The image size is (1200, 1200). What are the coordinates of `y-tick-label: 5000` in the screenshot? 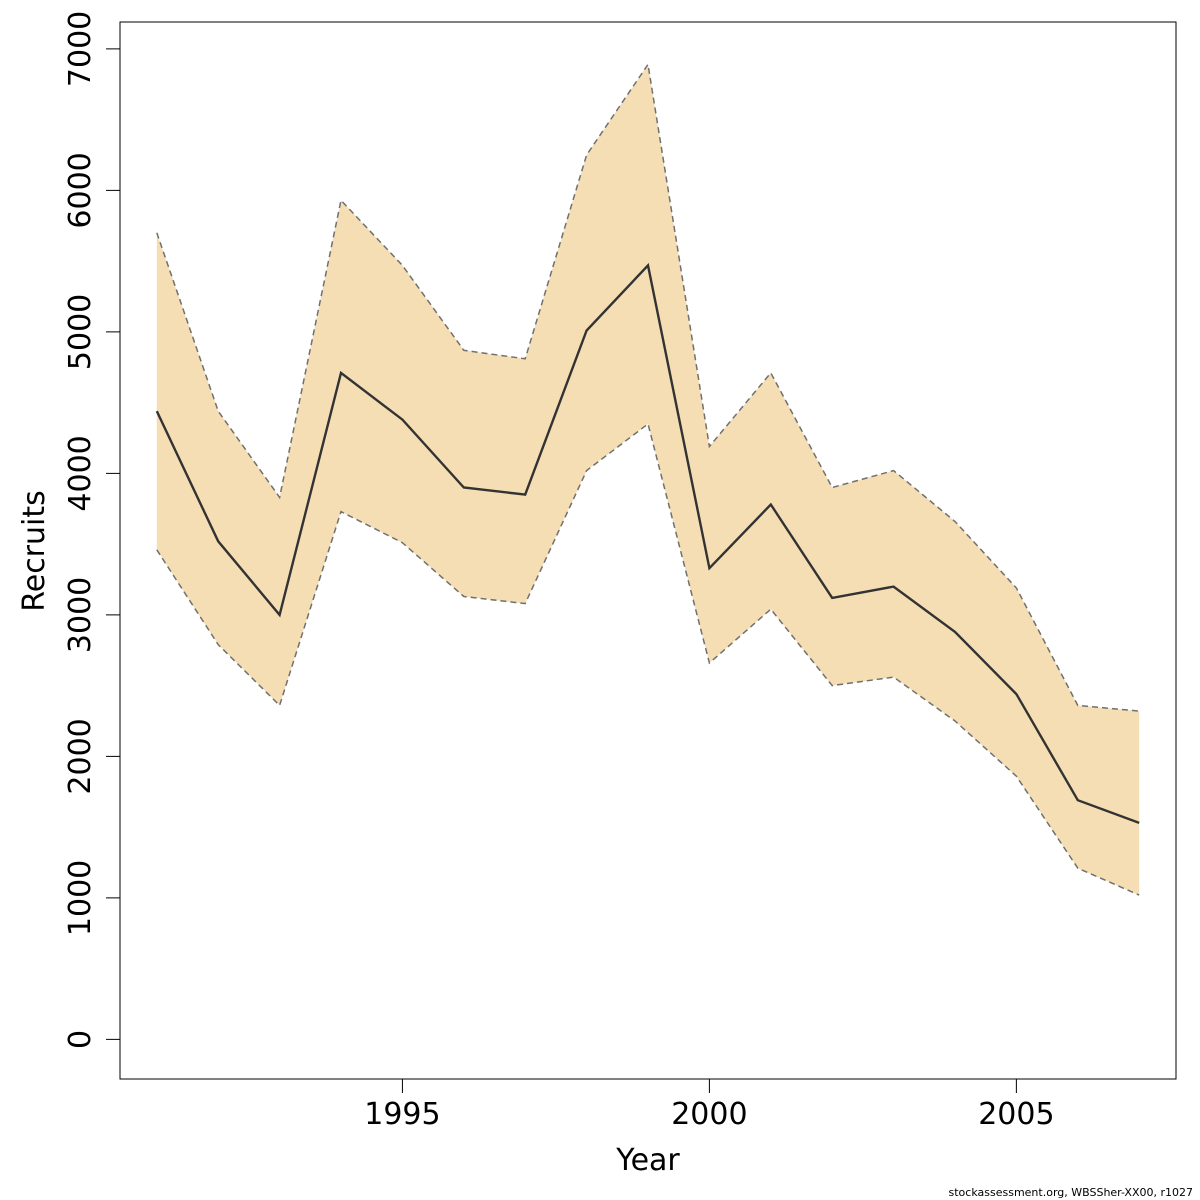 It's located at (80, 332).